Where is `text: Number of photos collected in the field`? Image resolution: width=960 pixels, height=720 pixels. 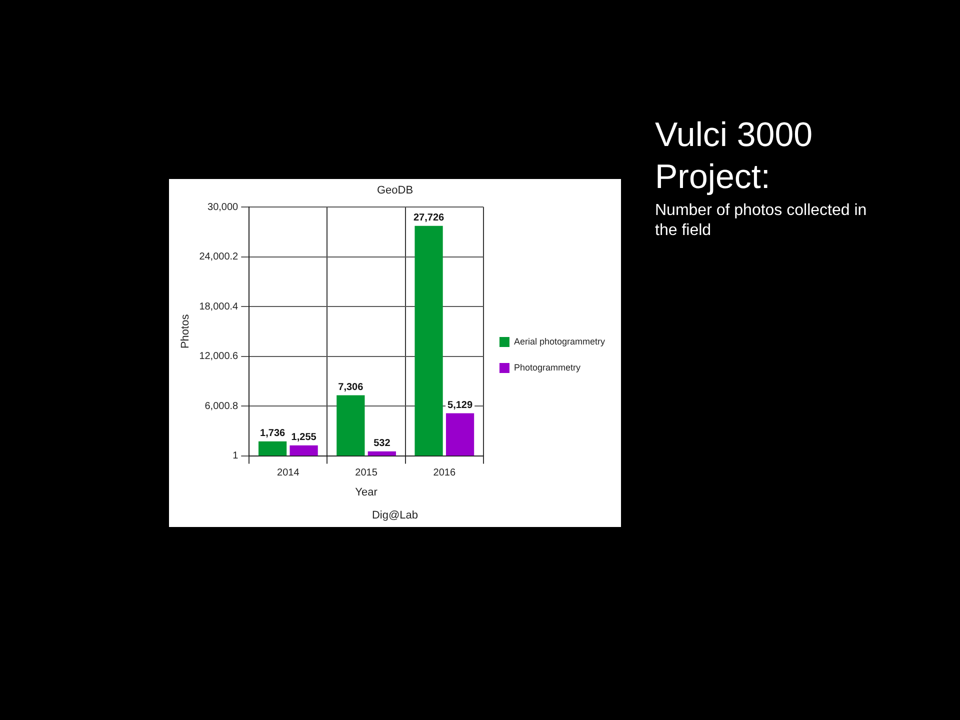 text: Number of photos collected in the field is located at coordinates (761, 221).